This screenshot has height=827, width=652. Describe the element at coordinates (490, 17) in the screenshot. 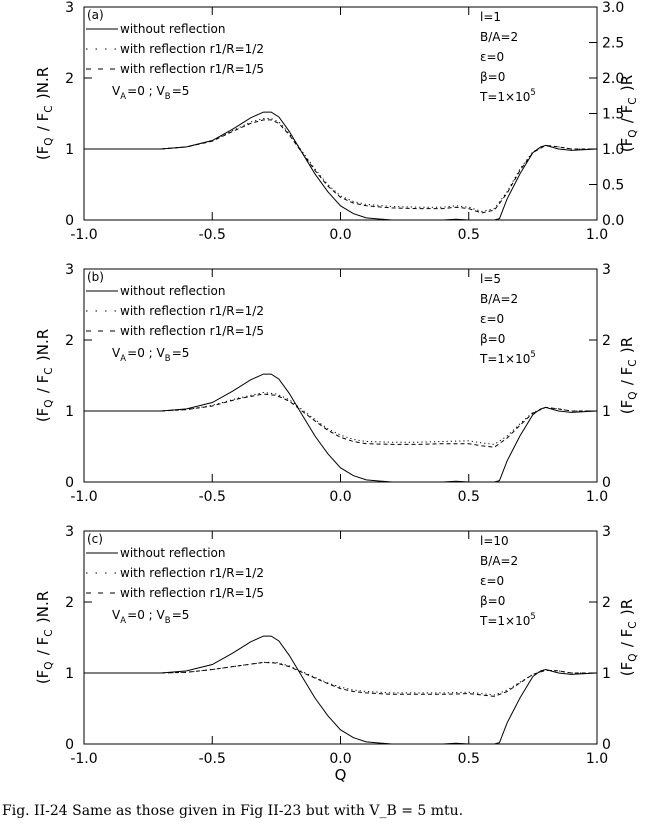

I see `parameter-text: l=1` at that location.